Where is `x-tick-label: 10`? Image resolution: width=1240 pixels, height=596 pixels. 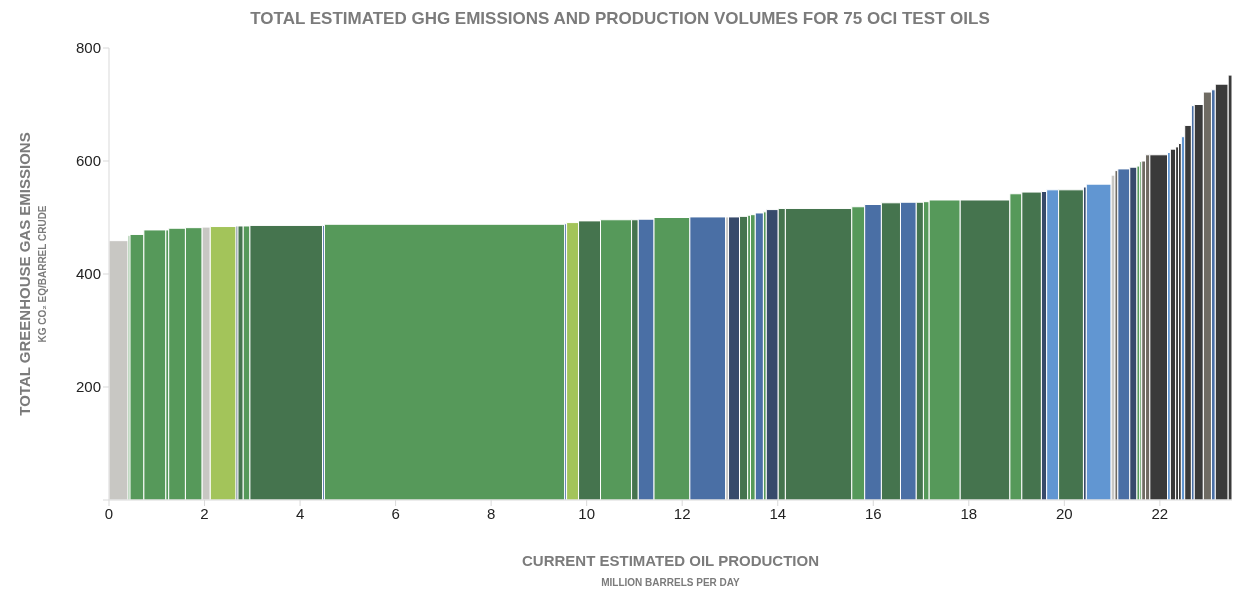
x-tick-label: 10 is located at coordinates (587, 513).